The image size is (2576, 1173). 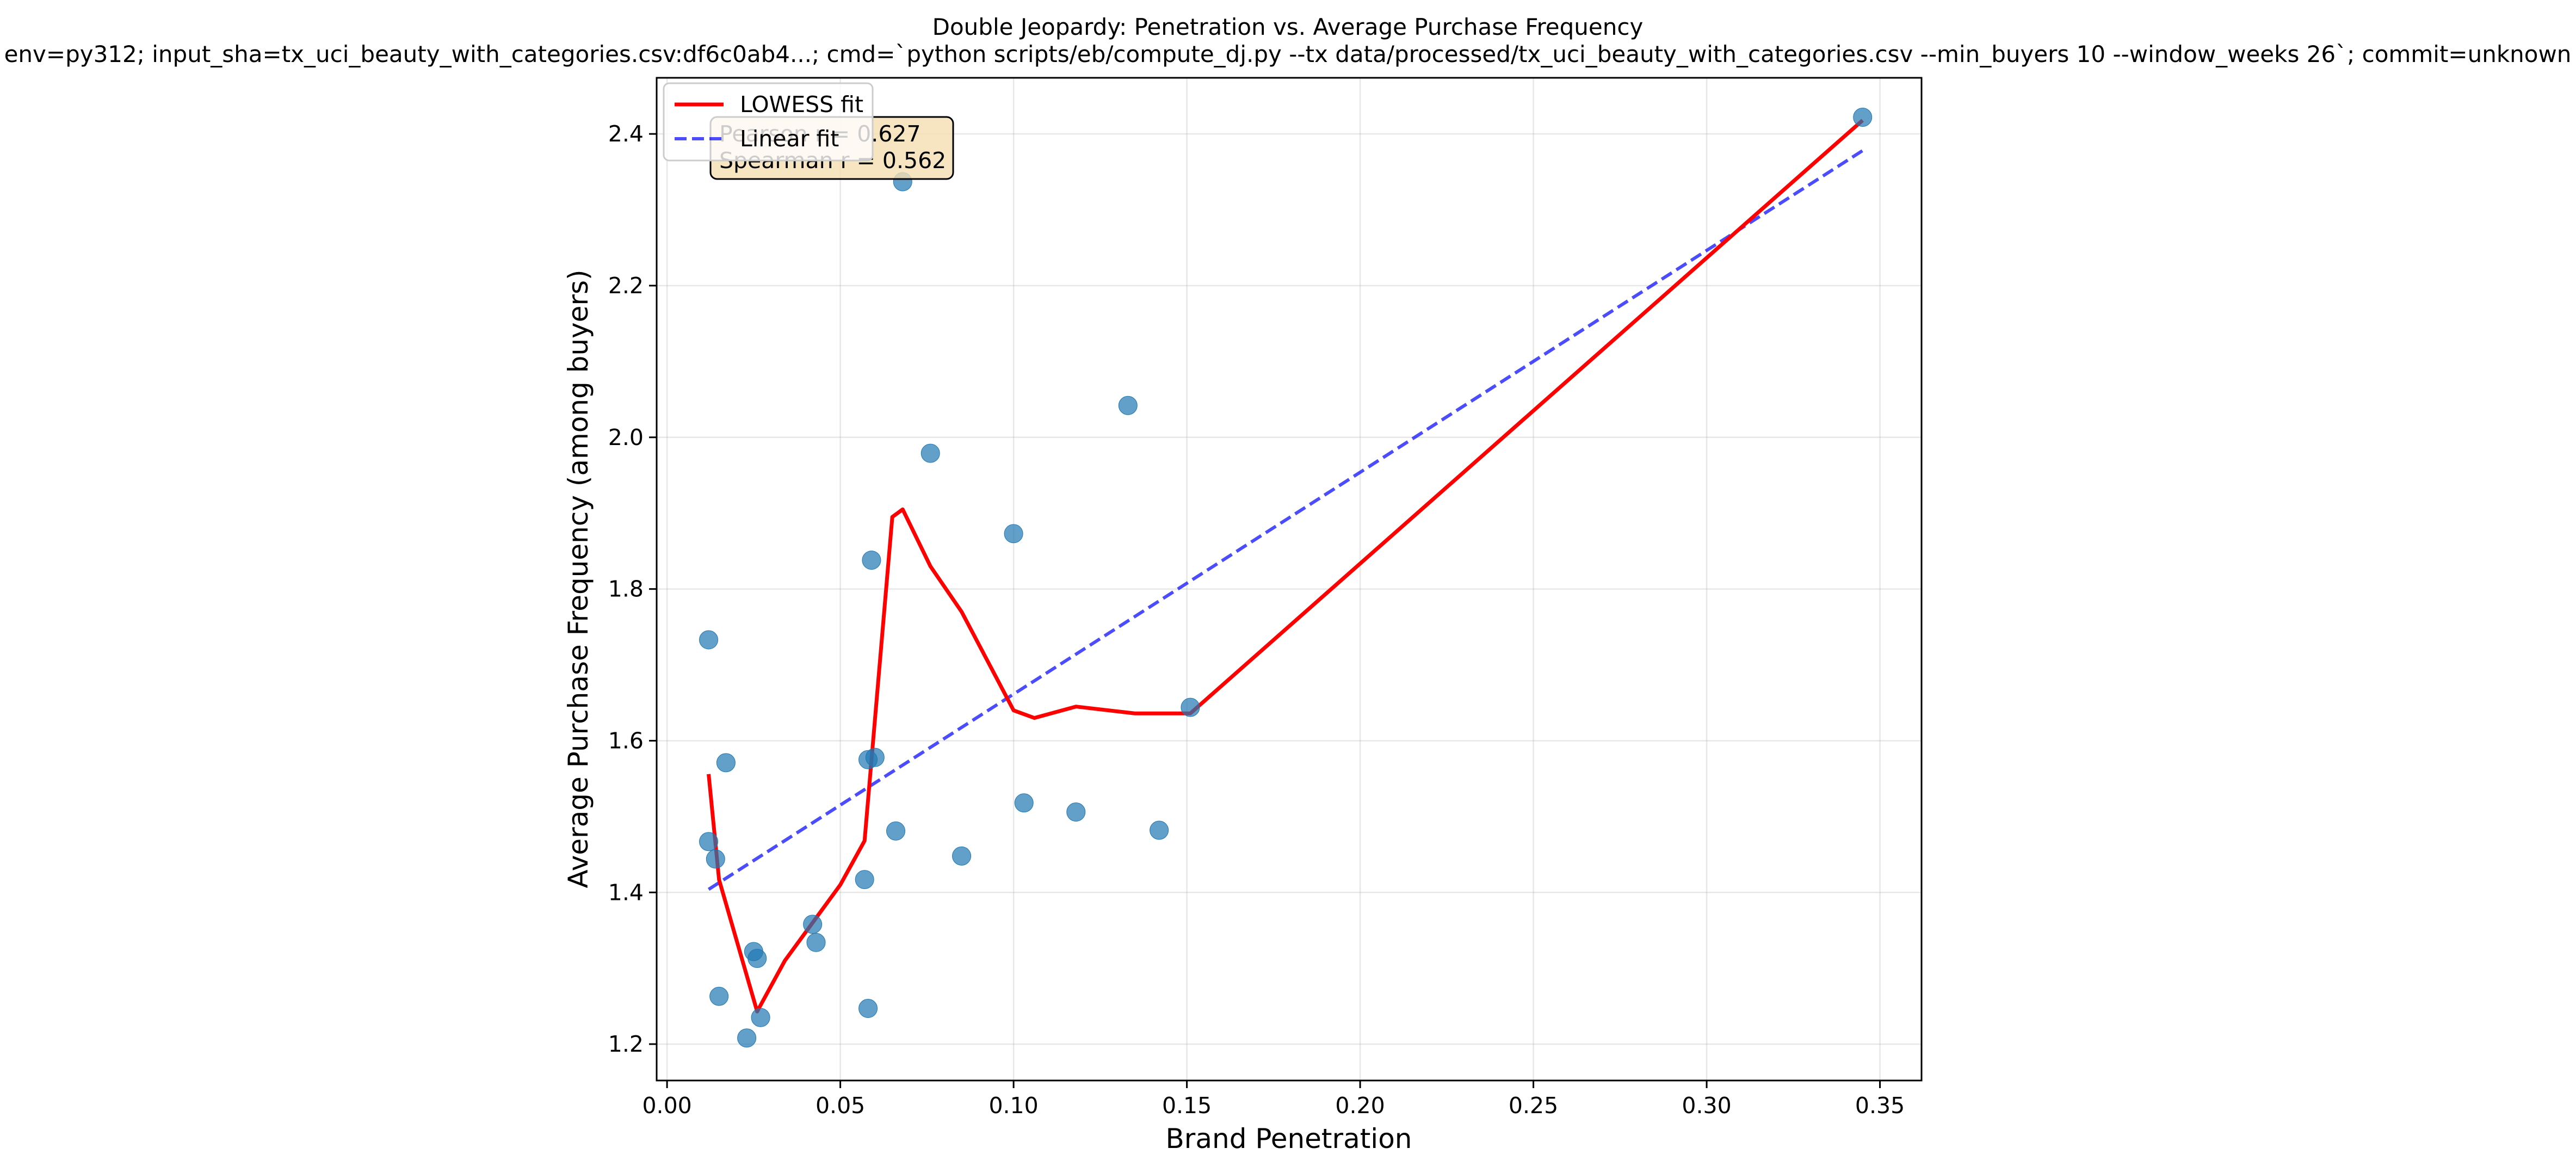 I want to click on y-tick-label: 1.6, so click(x=626, y=740).